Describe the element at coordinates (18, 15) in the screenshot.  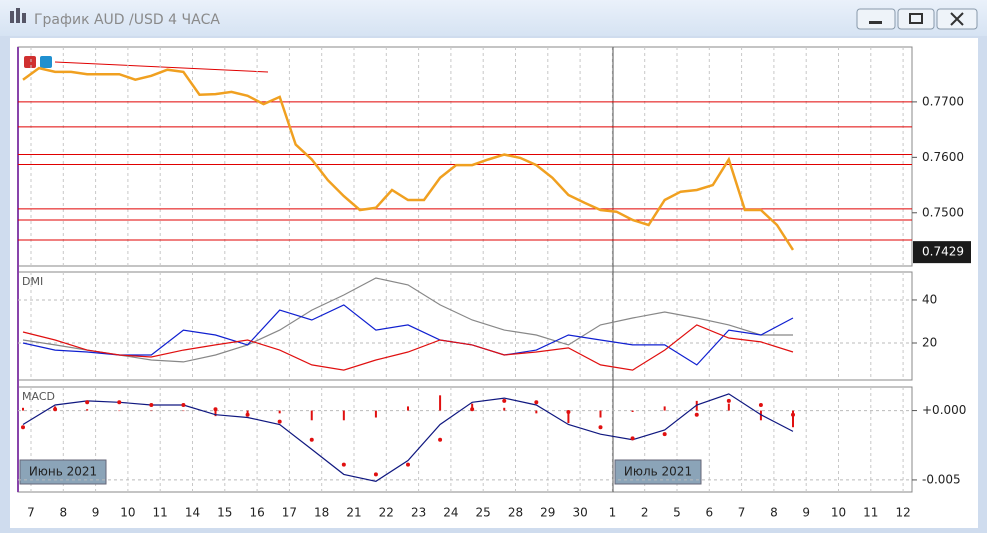
I see `app-icon` at that location.